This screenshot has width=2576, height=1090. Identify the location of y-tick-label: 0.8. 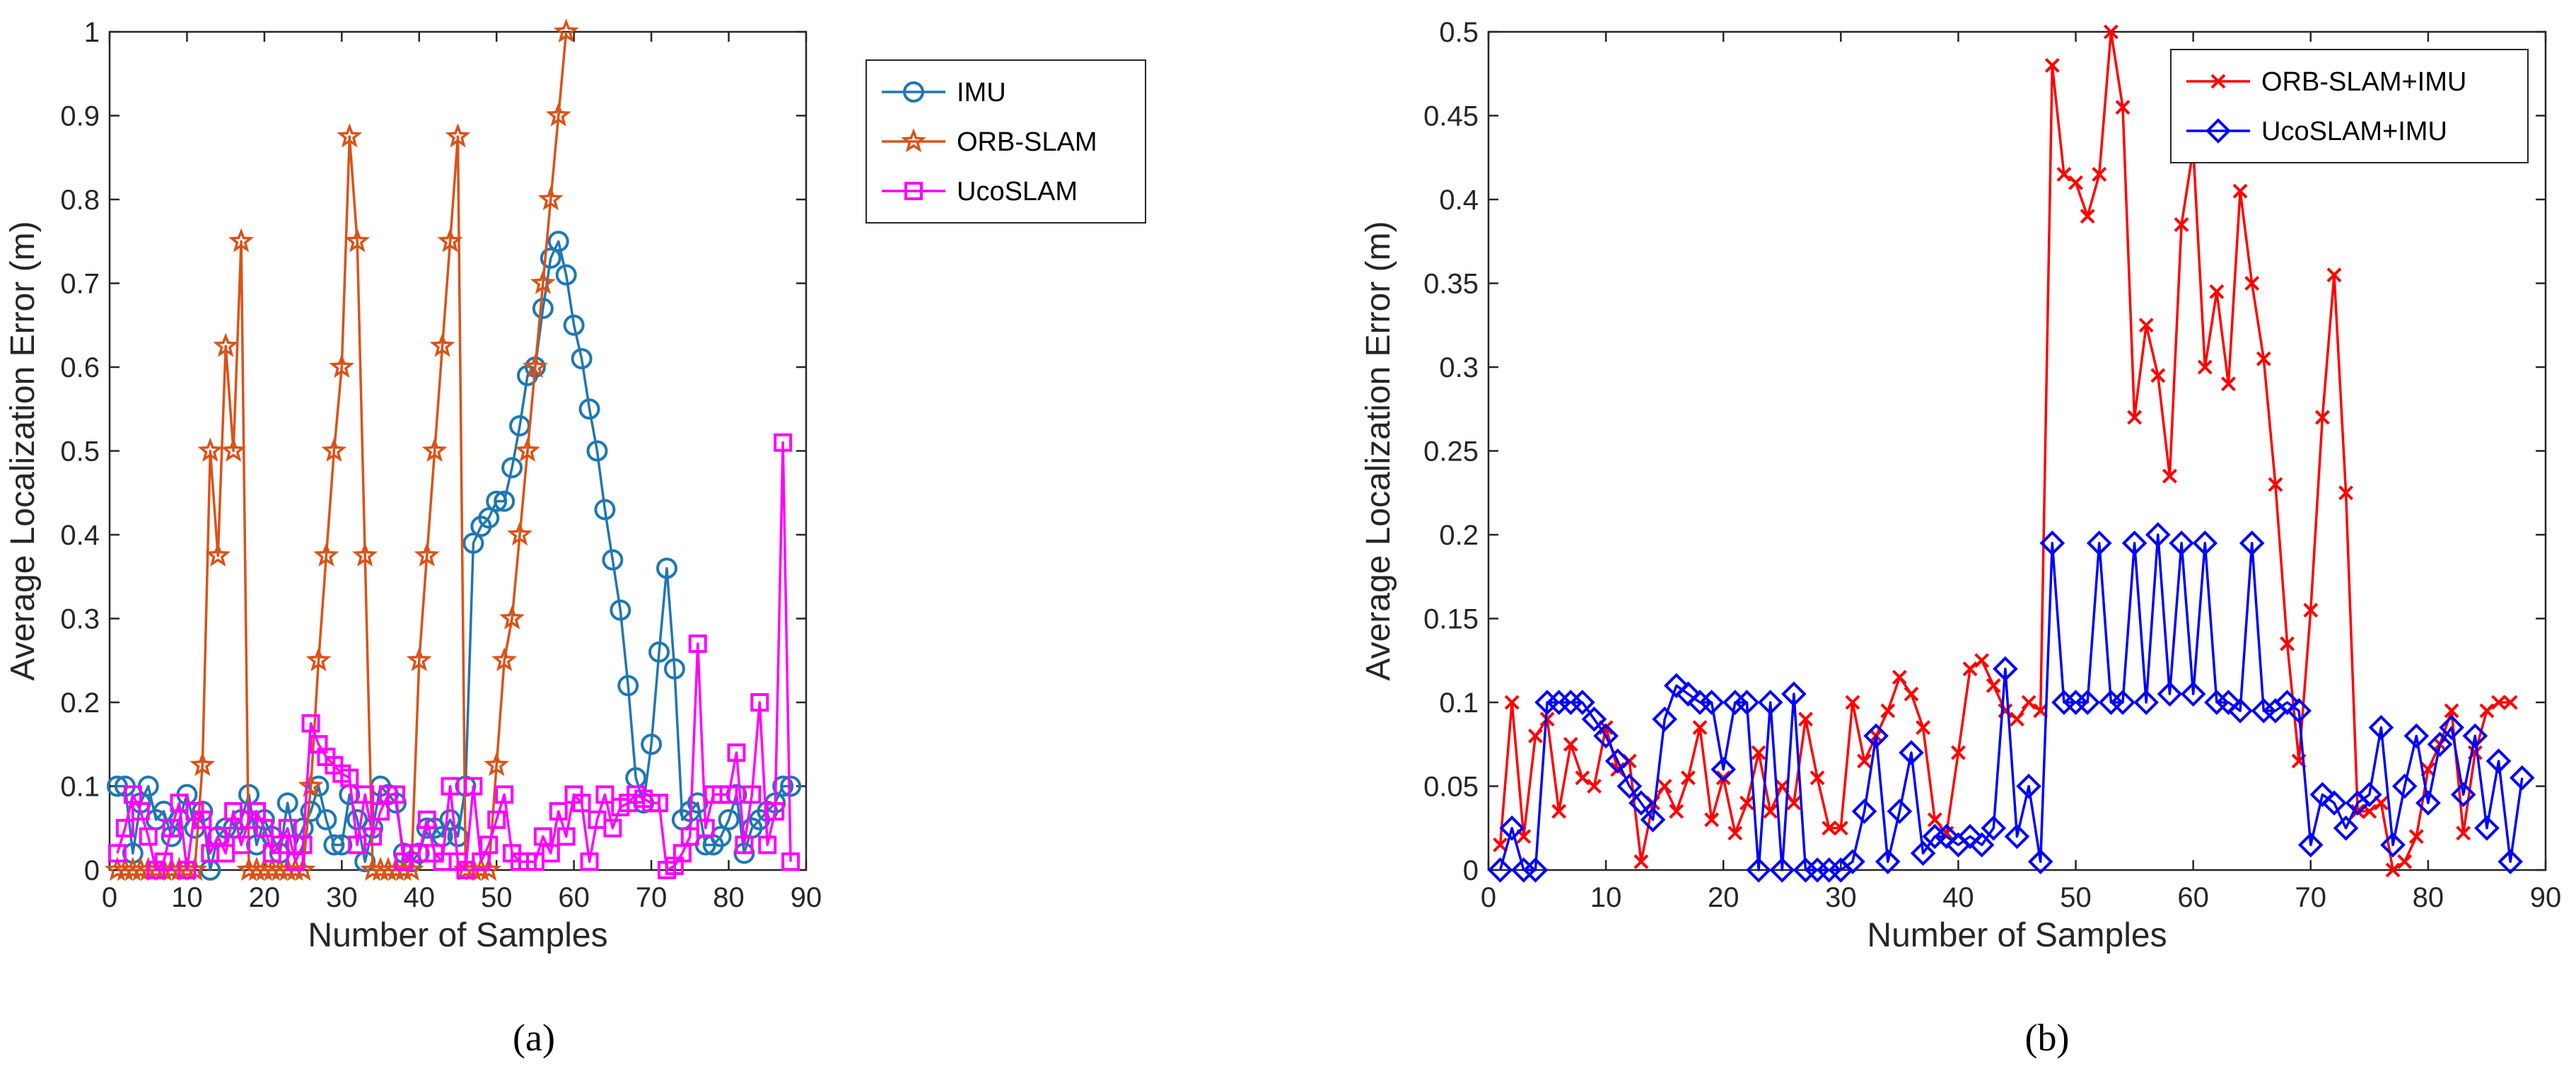
(80, 200).